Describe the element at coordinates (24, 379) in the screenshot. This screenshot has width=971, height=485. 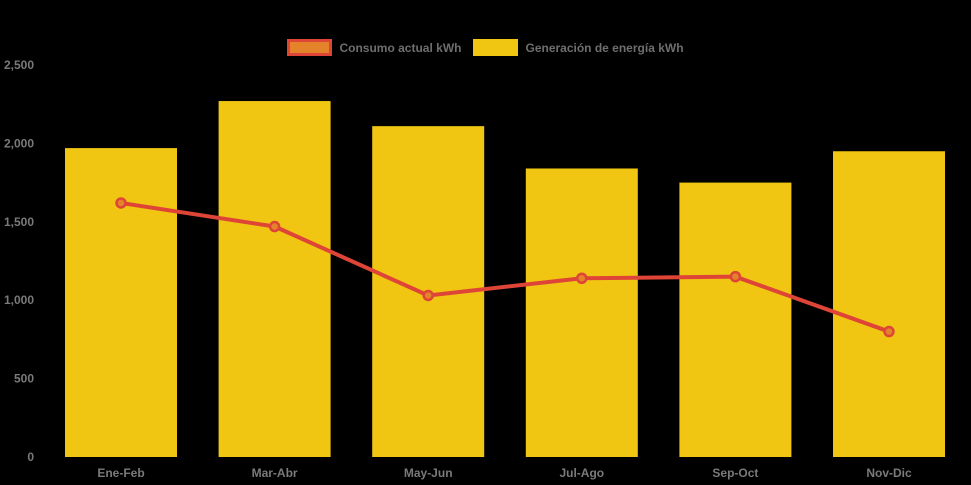
I see `y-axis-tick-label-500: 500` at that location.